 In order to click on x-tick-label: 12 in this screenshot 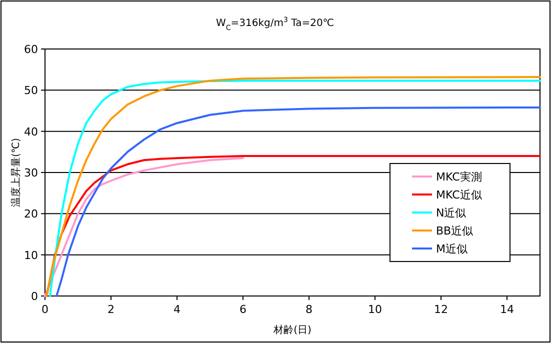, I will do `click(441, 309)`.